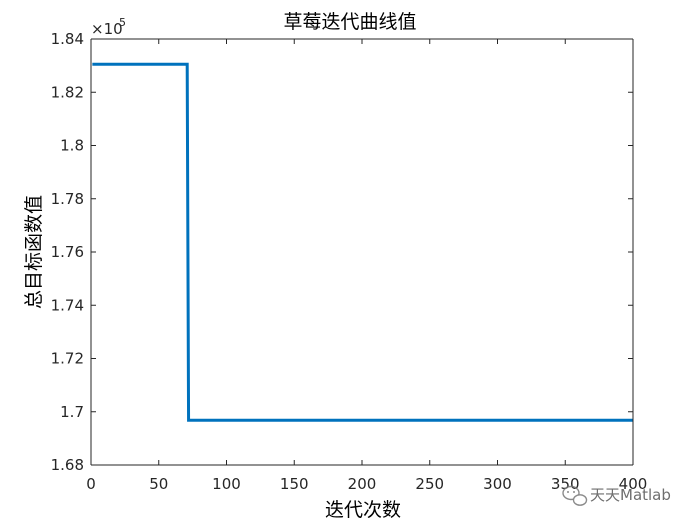  I want to click on y-tick-label: 1.78, so click(67, 199).